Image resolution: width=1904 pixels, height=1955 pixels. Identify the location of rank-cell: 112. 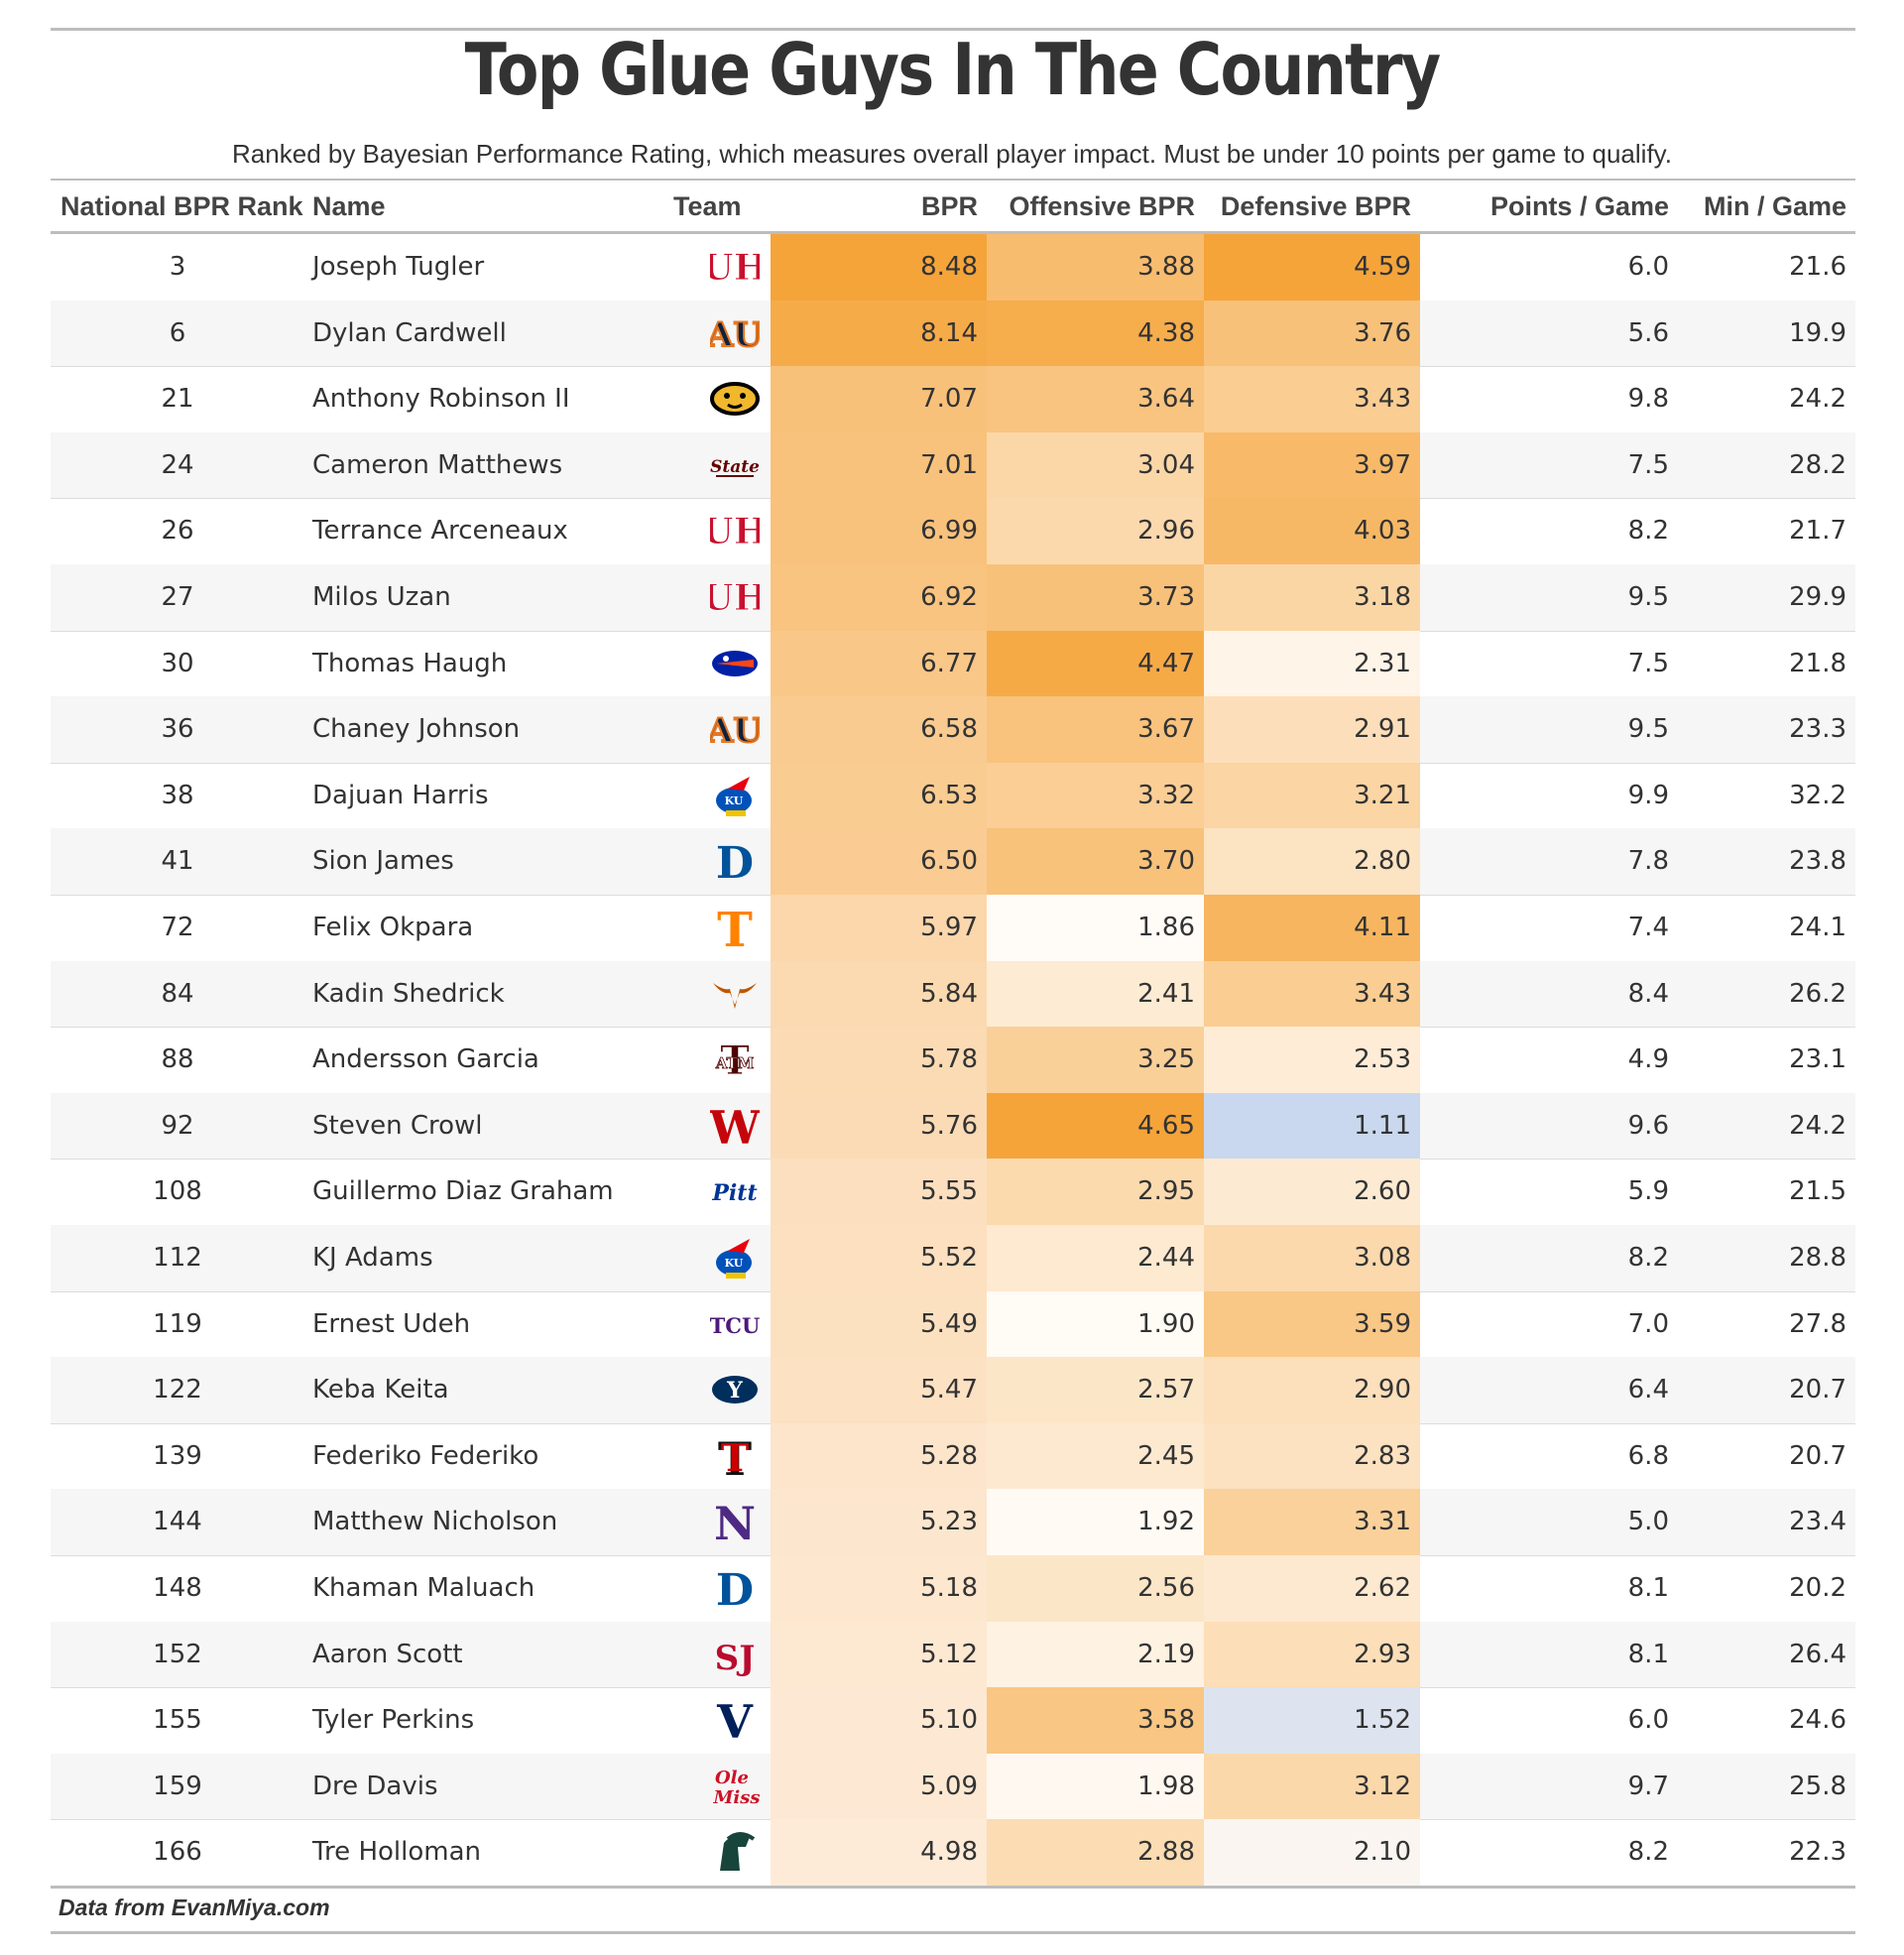
(177, 1258).